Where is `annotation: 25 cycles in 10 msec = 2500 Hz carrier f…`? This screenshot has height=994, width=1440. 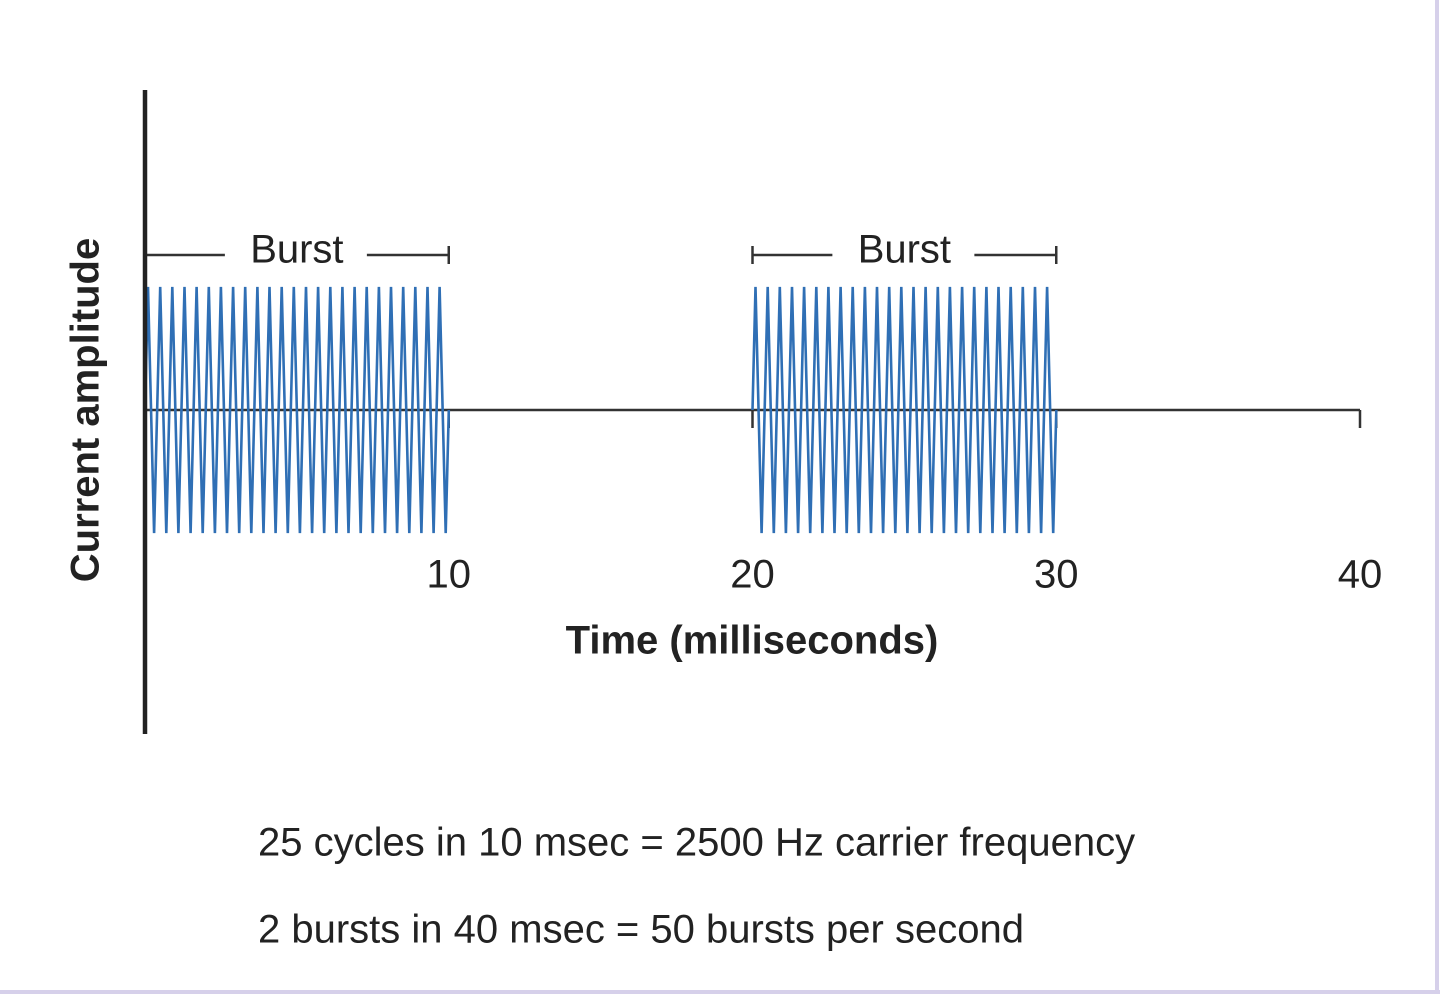 annotation: 25 cycles in 10 msec = 2500 Hz carrier f… is located at coordinates (696, 843).